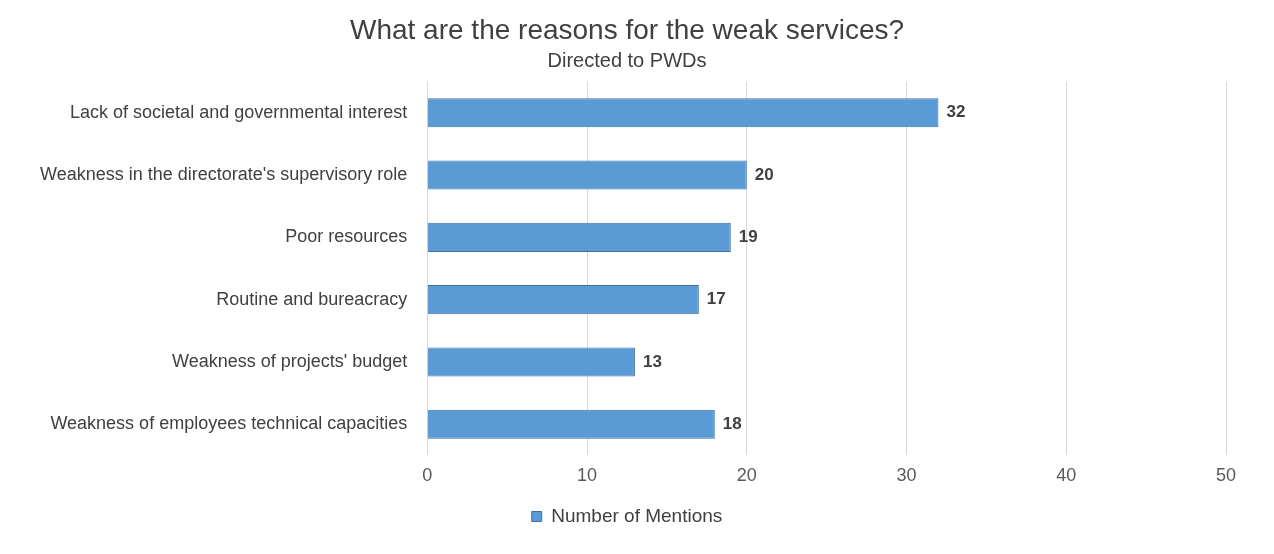  Describe the element at coordinates (239, 111) in the screenshot. I see `y-tick-label: Lack of societal and governmental interest` at that location.